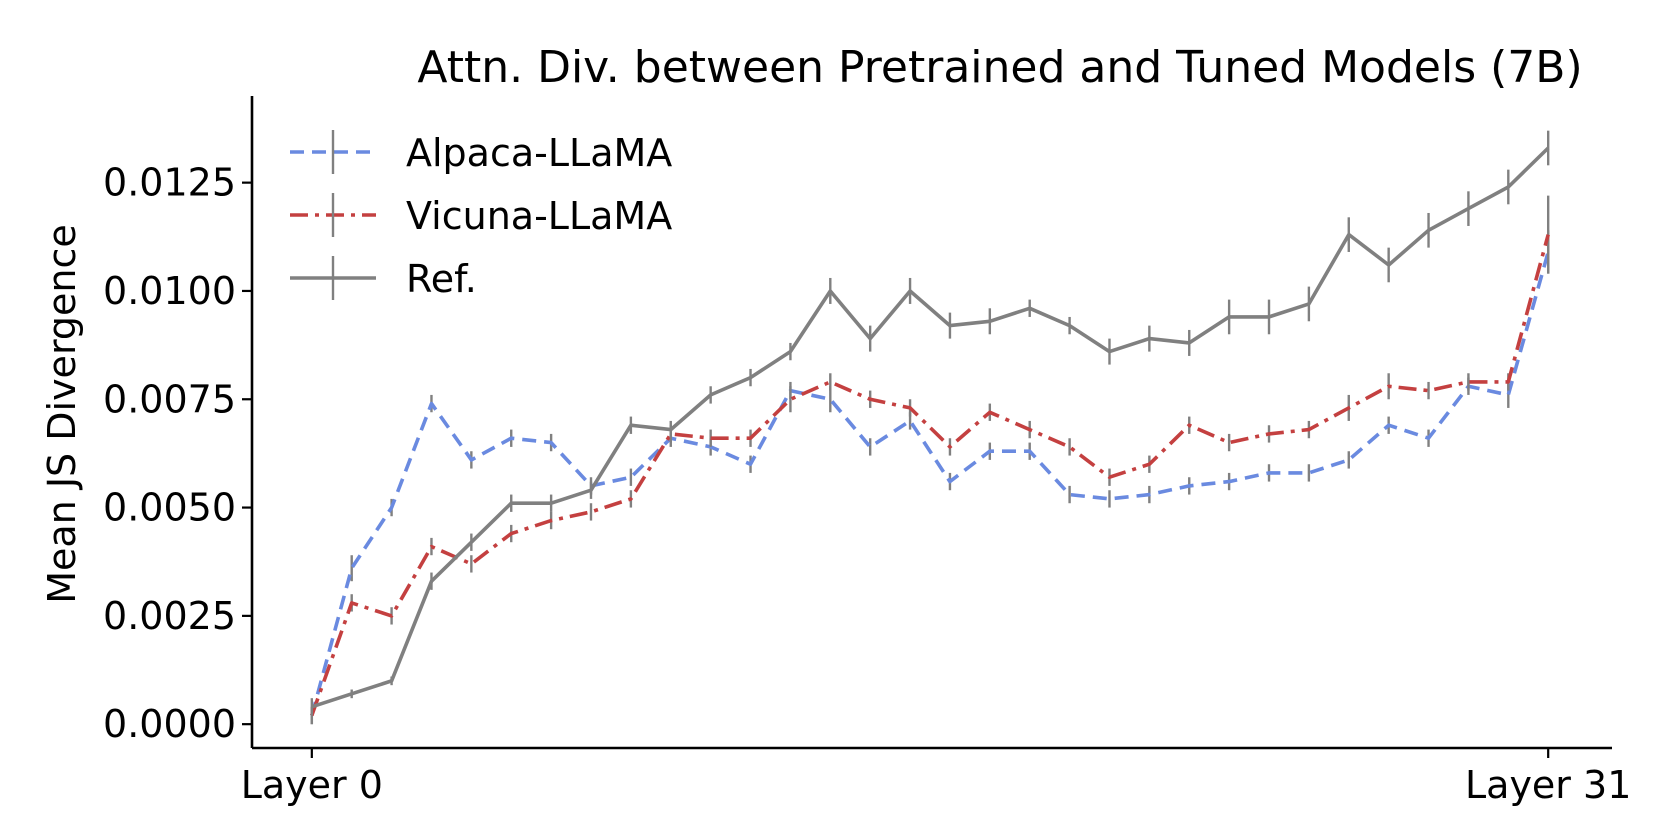 The image size is (1680, 840). What do you see at coordinates (169, 724) in the screenshot?
I see `y-tick-label-0: 0.0000` at bounding box center [169, 724].